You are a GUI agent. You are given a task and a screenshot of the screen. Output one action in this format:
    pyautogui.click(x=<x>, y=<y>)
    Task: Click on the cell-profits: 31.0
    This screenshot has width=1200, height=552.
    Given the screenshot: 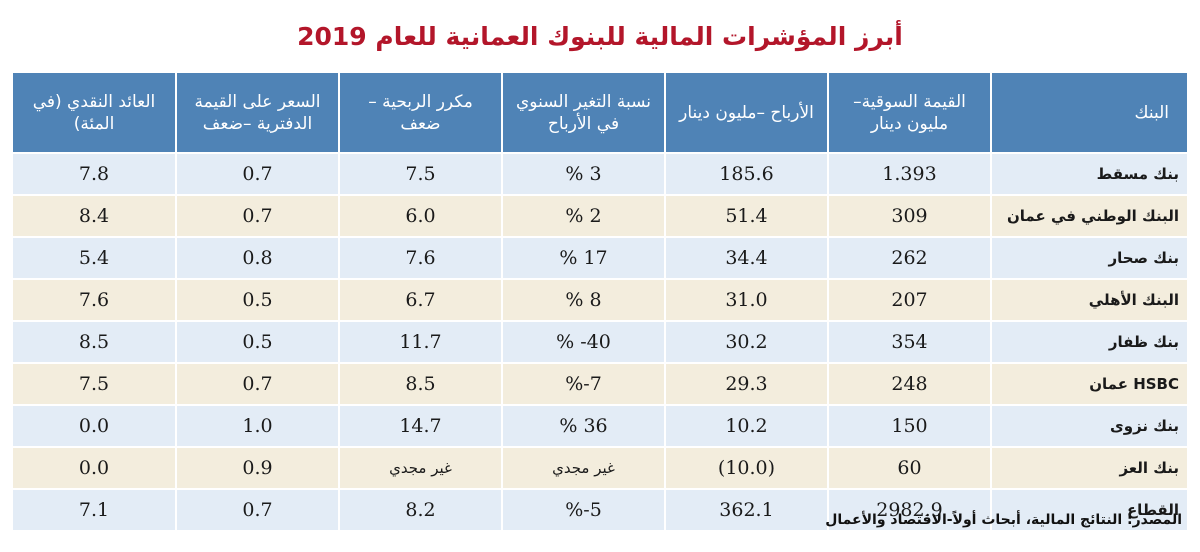 What is the action you would take?
    pyautogui.click(x=746, y=299)
    